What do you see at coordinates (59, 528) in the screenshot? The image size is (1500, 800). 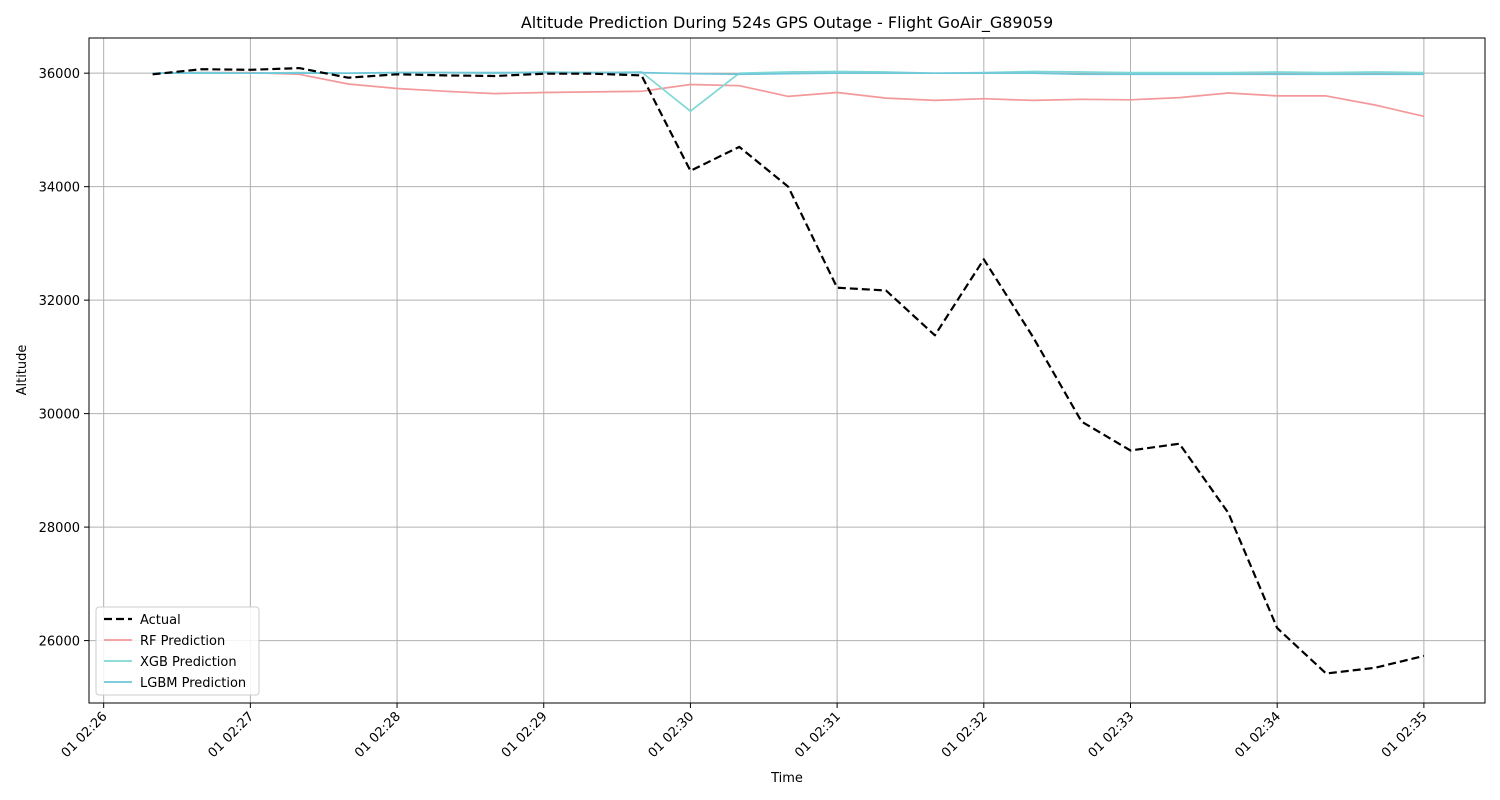 I see `y-tick-label: 28000` at bounding box center [59, 528].